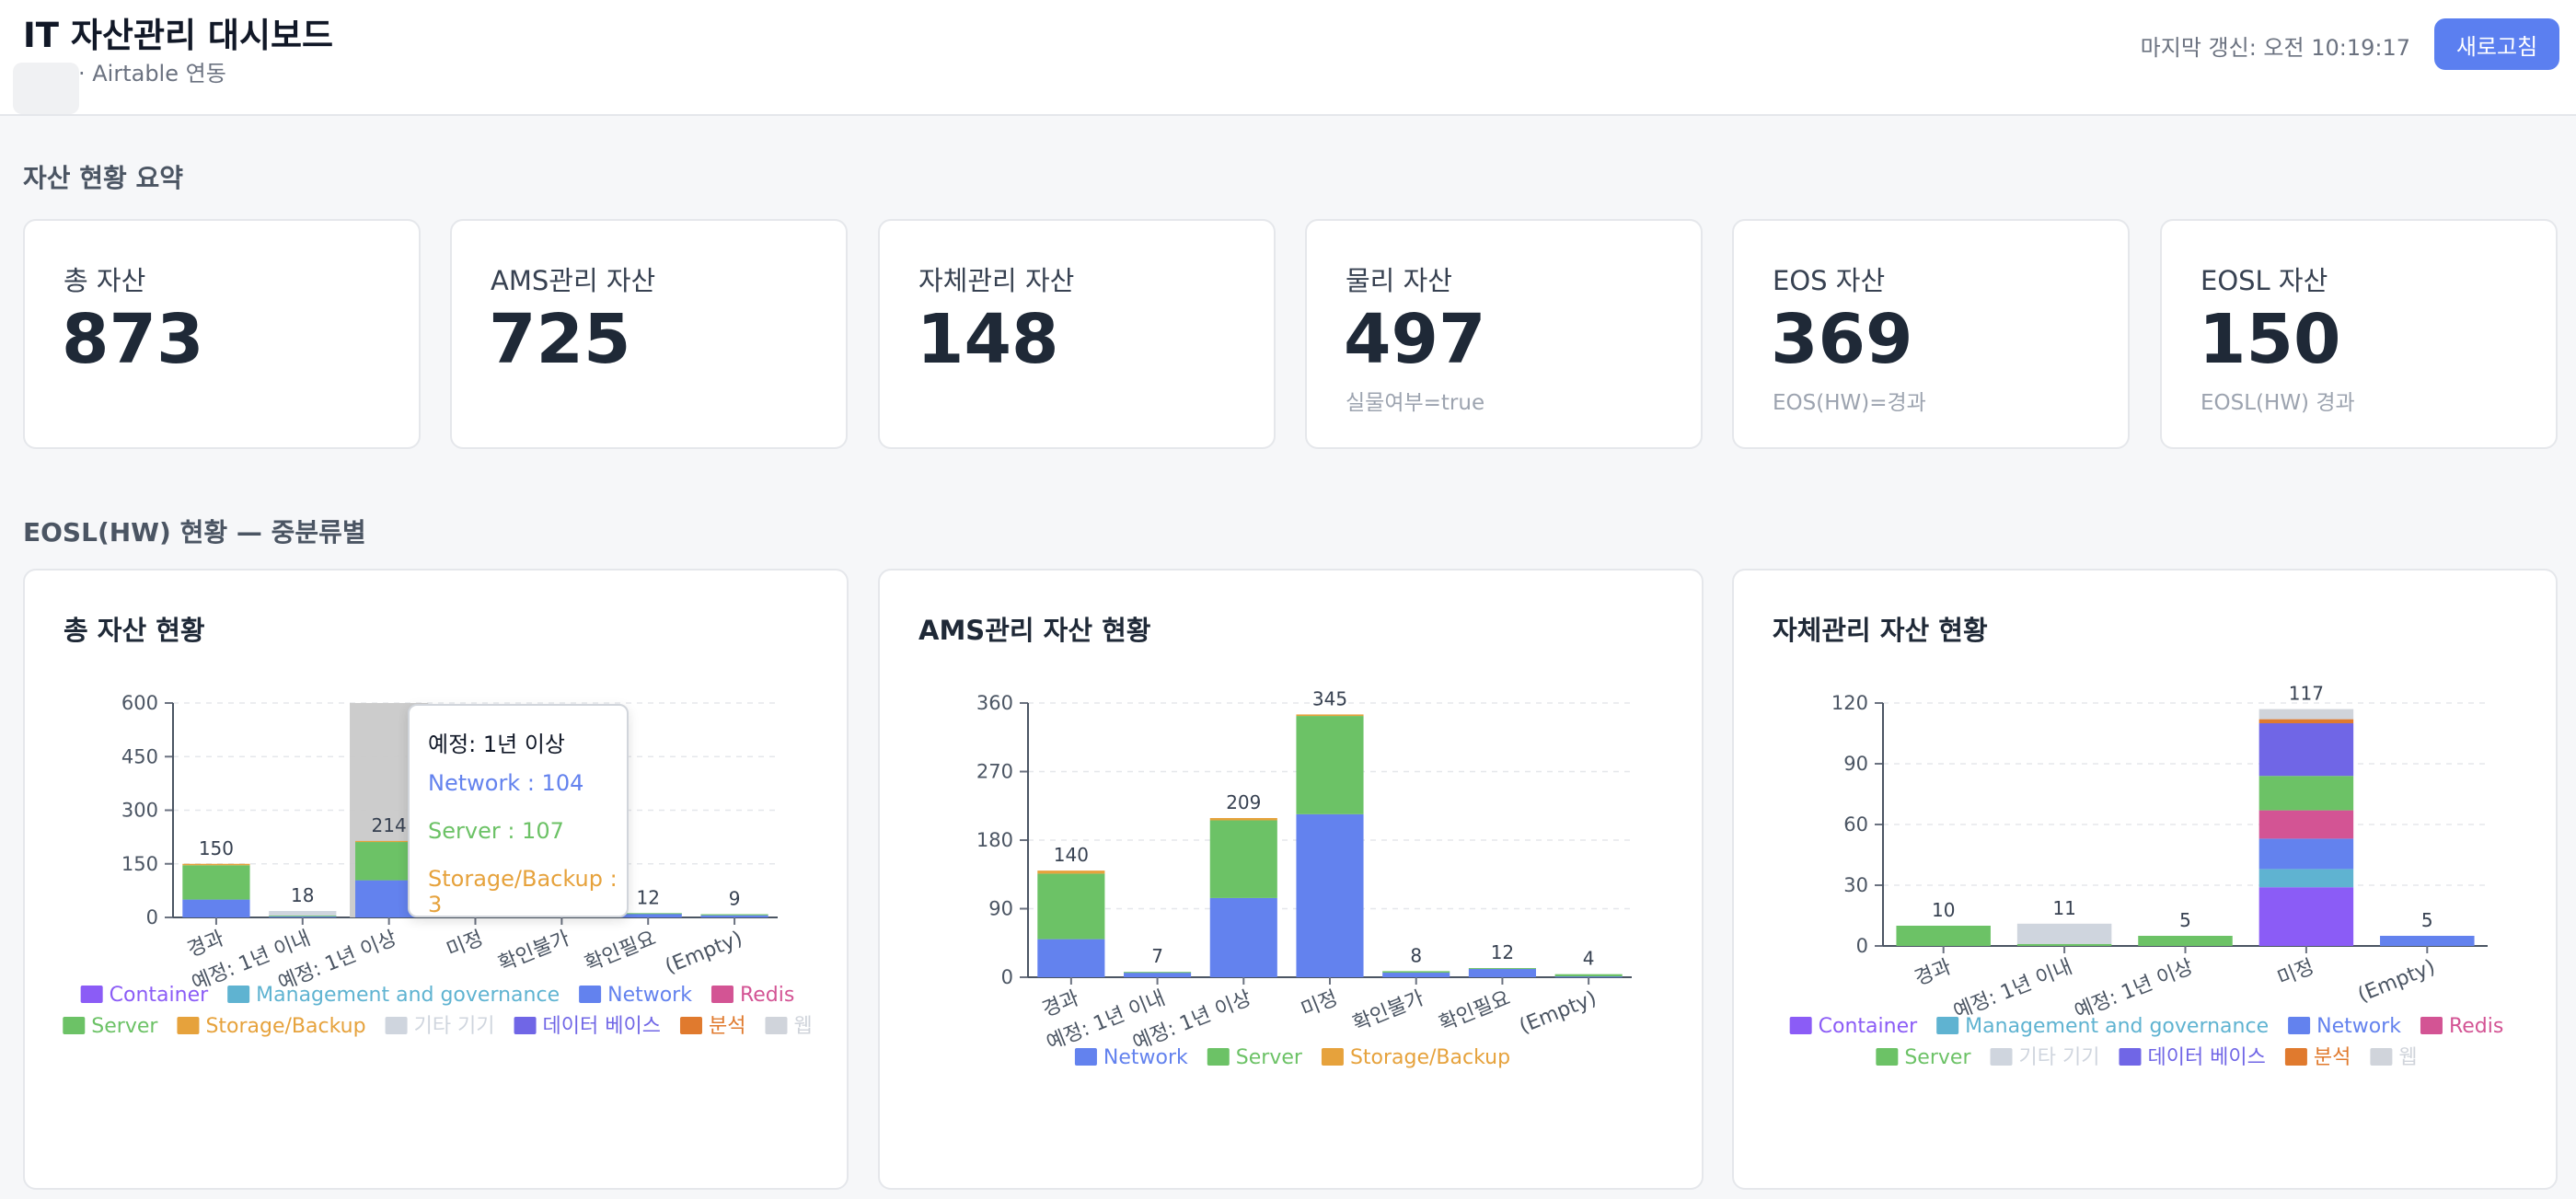 The image size is (2576, 1199). Describe the element at coordinates (735, 899) in the screenshot. I see `bar-total-label: 9` at that location.